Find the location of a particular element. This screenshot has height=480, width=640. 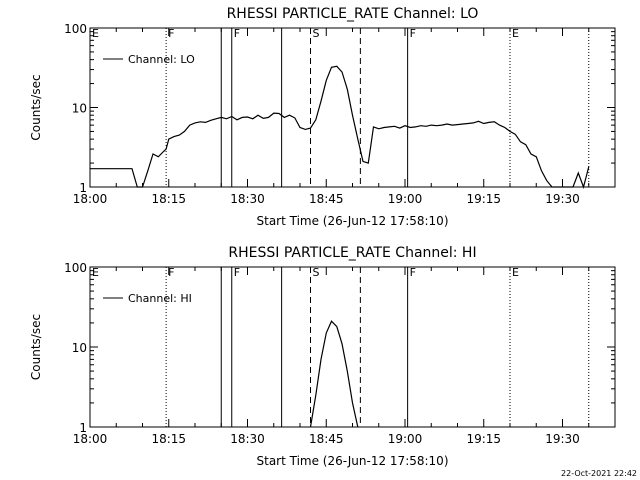

legend-label: Channel: HI is located at coordinates (160, 298).